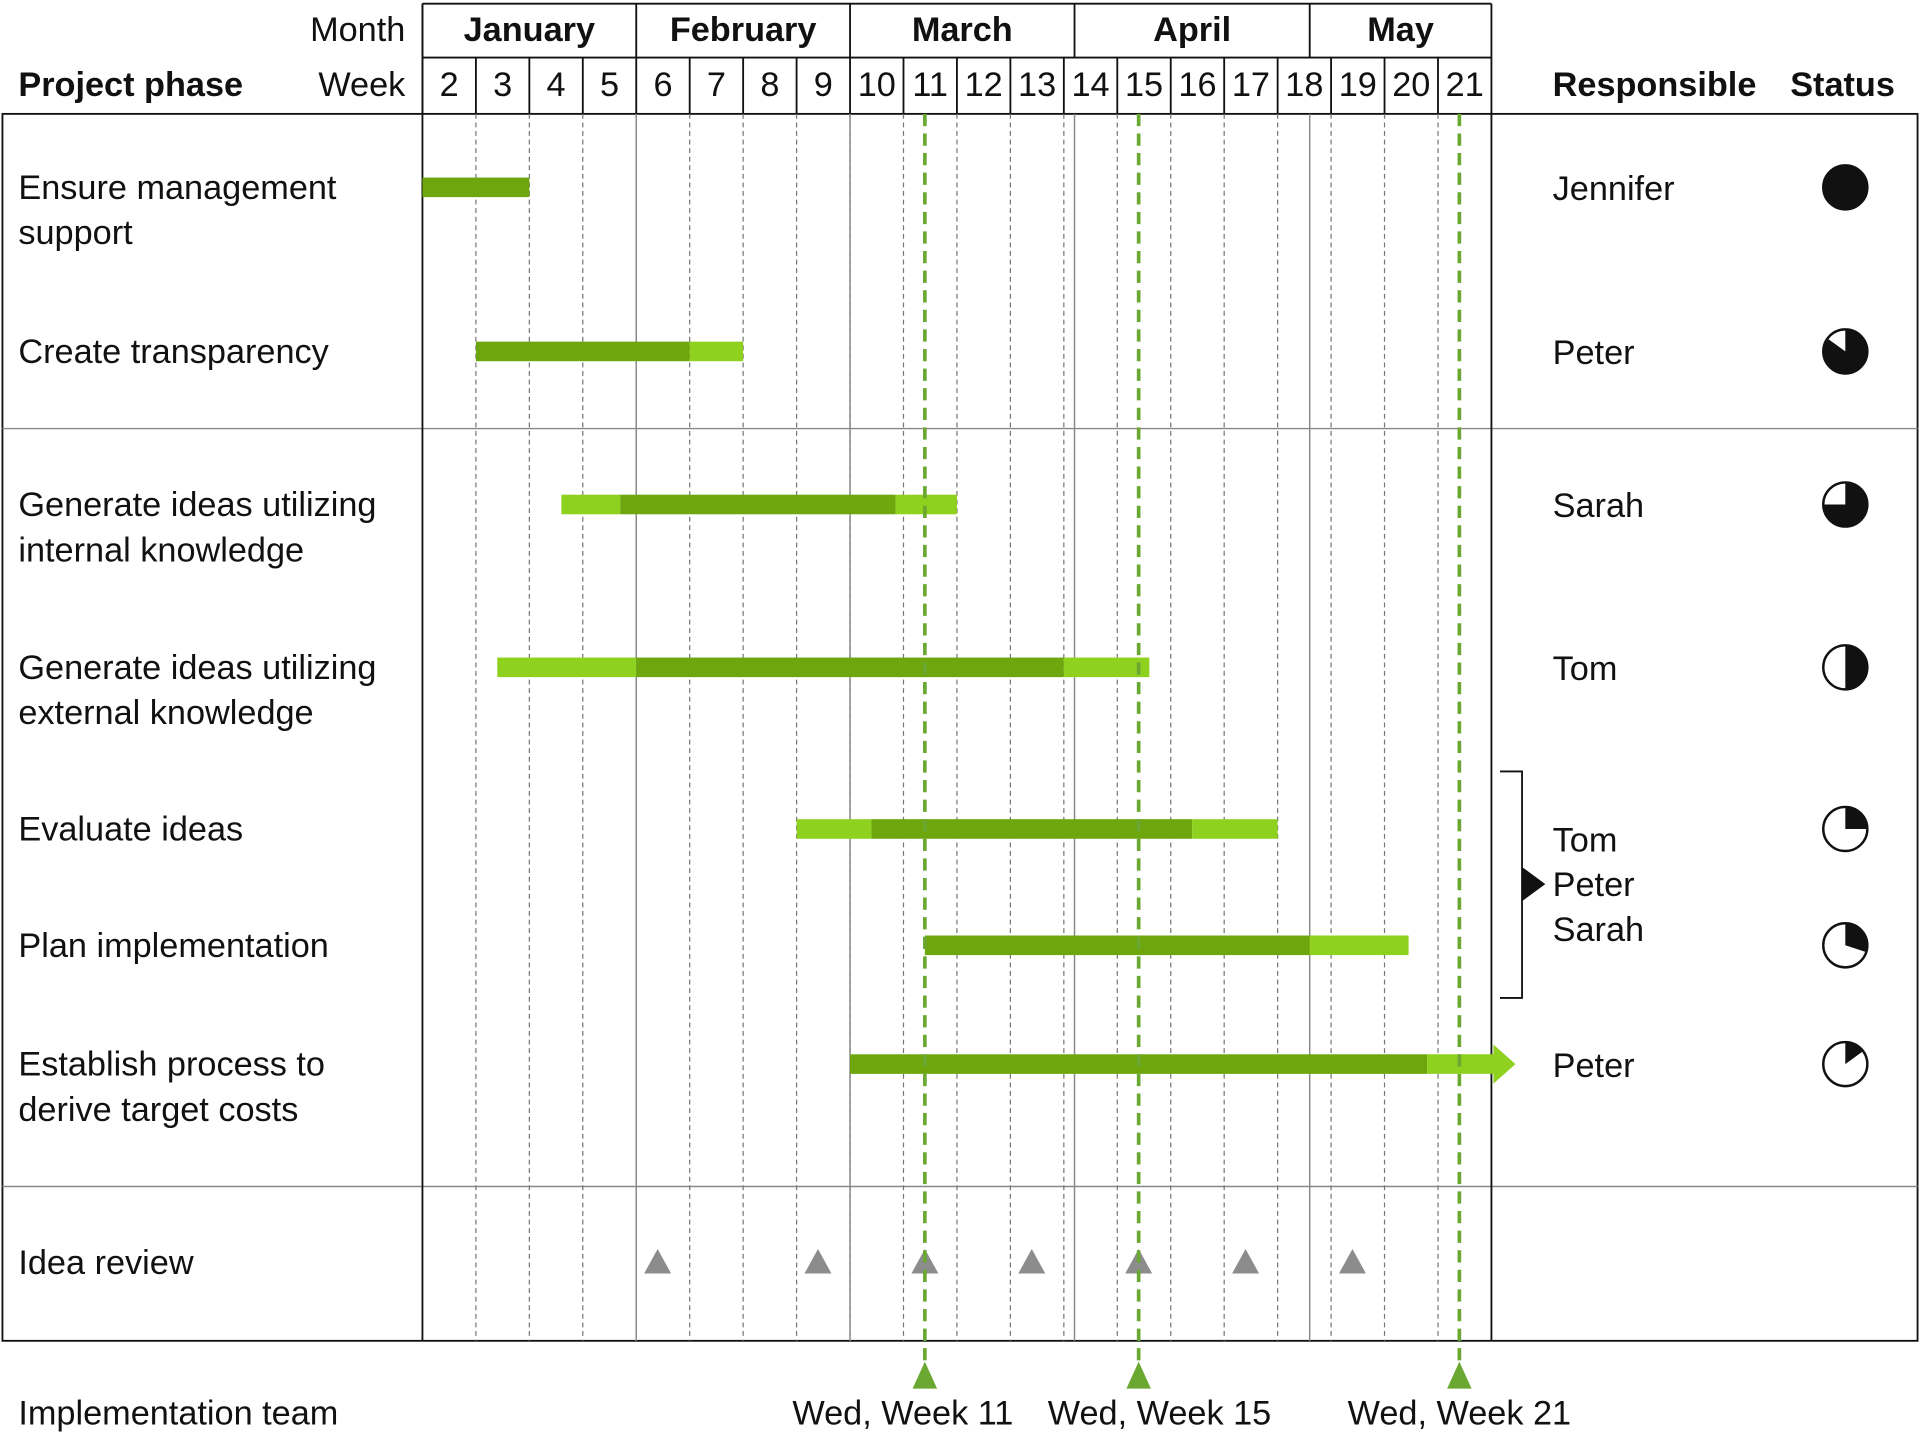  What do you see at coordinates (161, 550) in the screenshot?
I see `task-name: internal knowledge` at bounding box center [161, 550].